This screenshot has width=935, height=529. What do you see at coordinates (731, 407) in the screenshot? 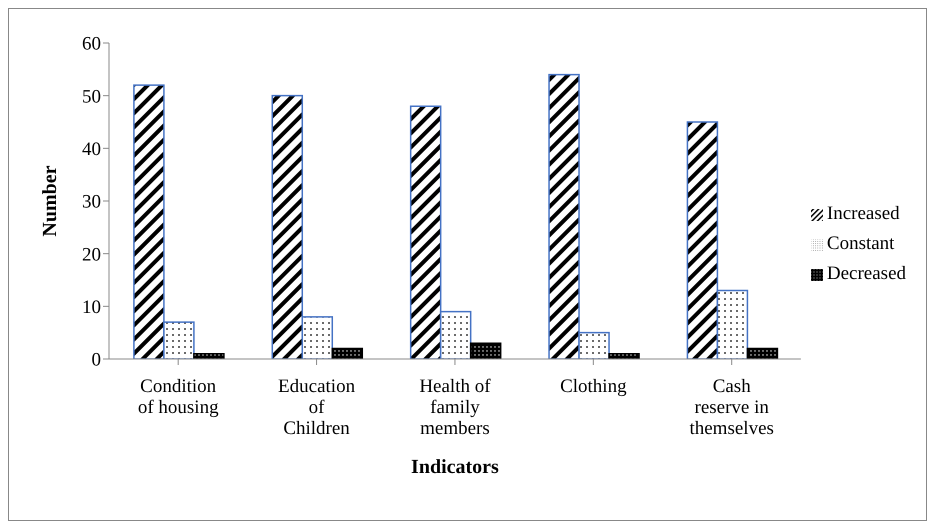
I see `x-tick-label: Cash reserve in themselves` at bounding box center [731, 407].